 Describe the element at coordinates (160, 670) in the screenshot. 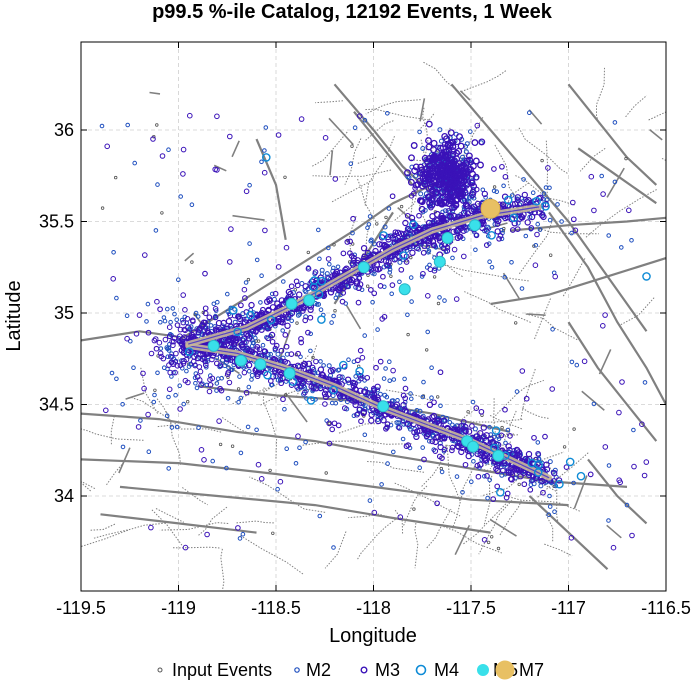

I see `legend-symbol-input` at that location.